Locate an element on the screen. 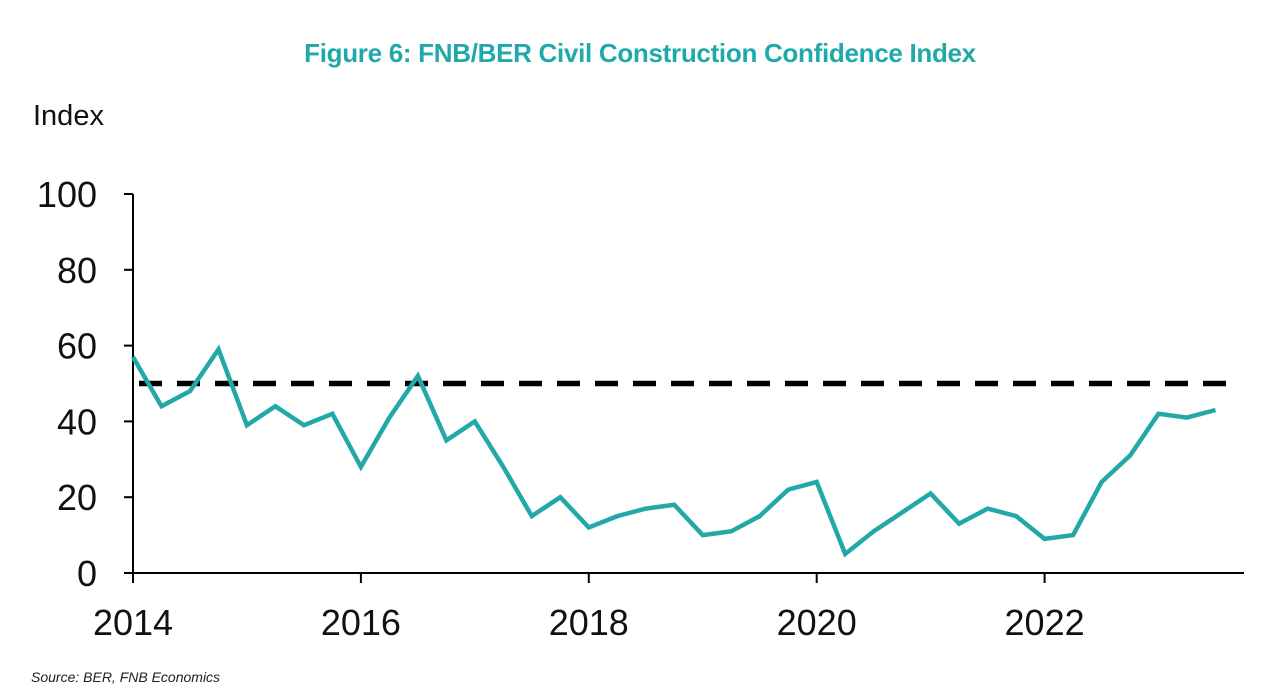  source-note: Source: BER, FNB Economics is located at coordinates (126, 677).